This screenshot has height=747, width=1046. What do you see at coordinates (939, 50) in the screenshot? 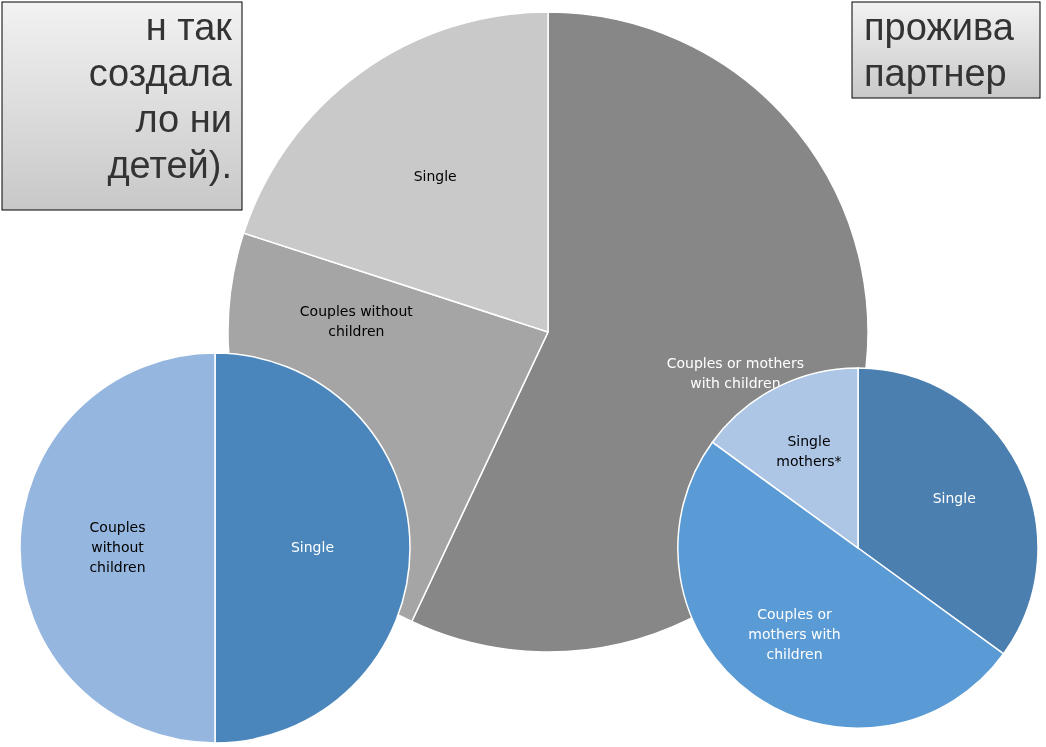
I see `text: прожива партнер` at bounding box center [939, 50].